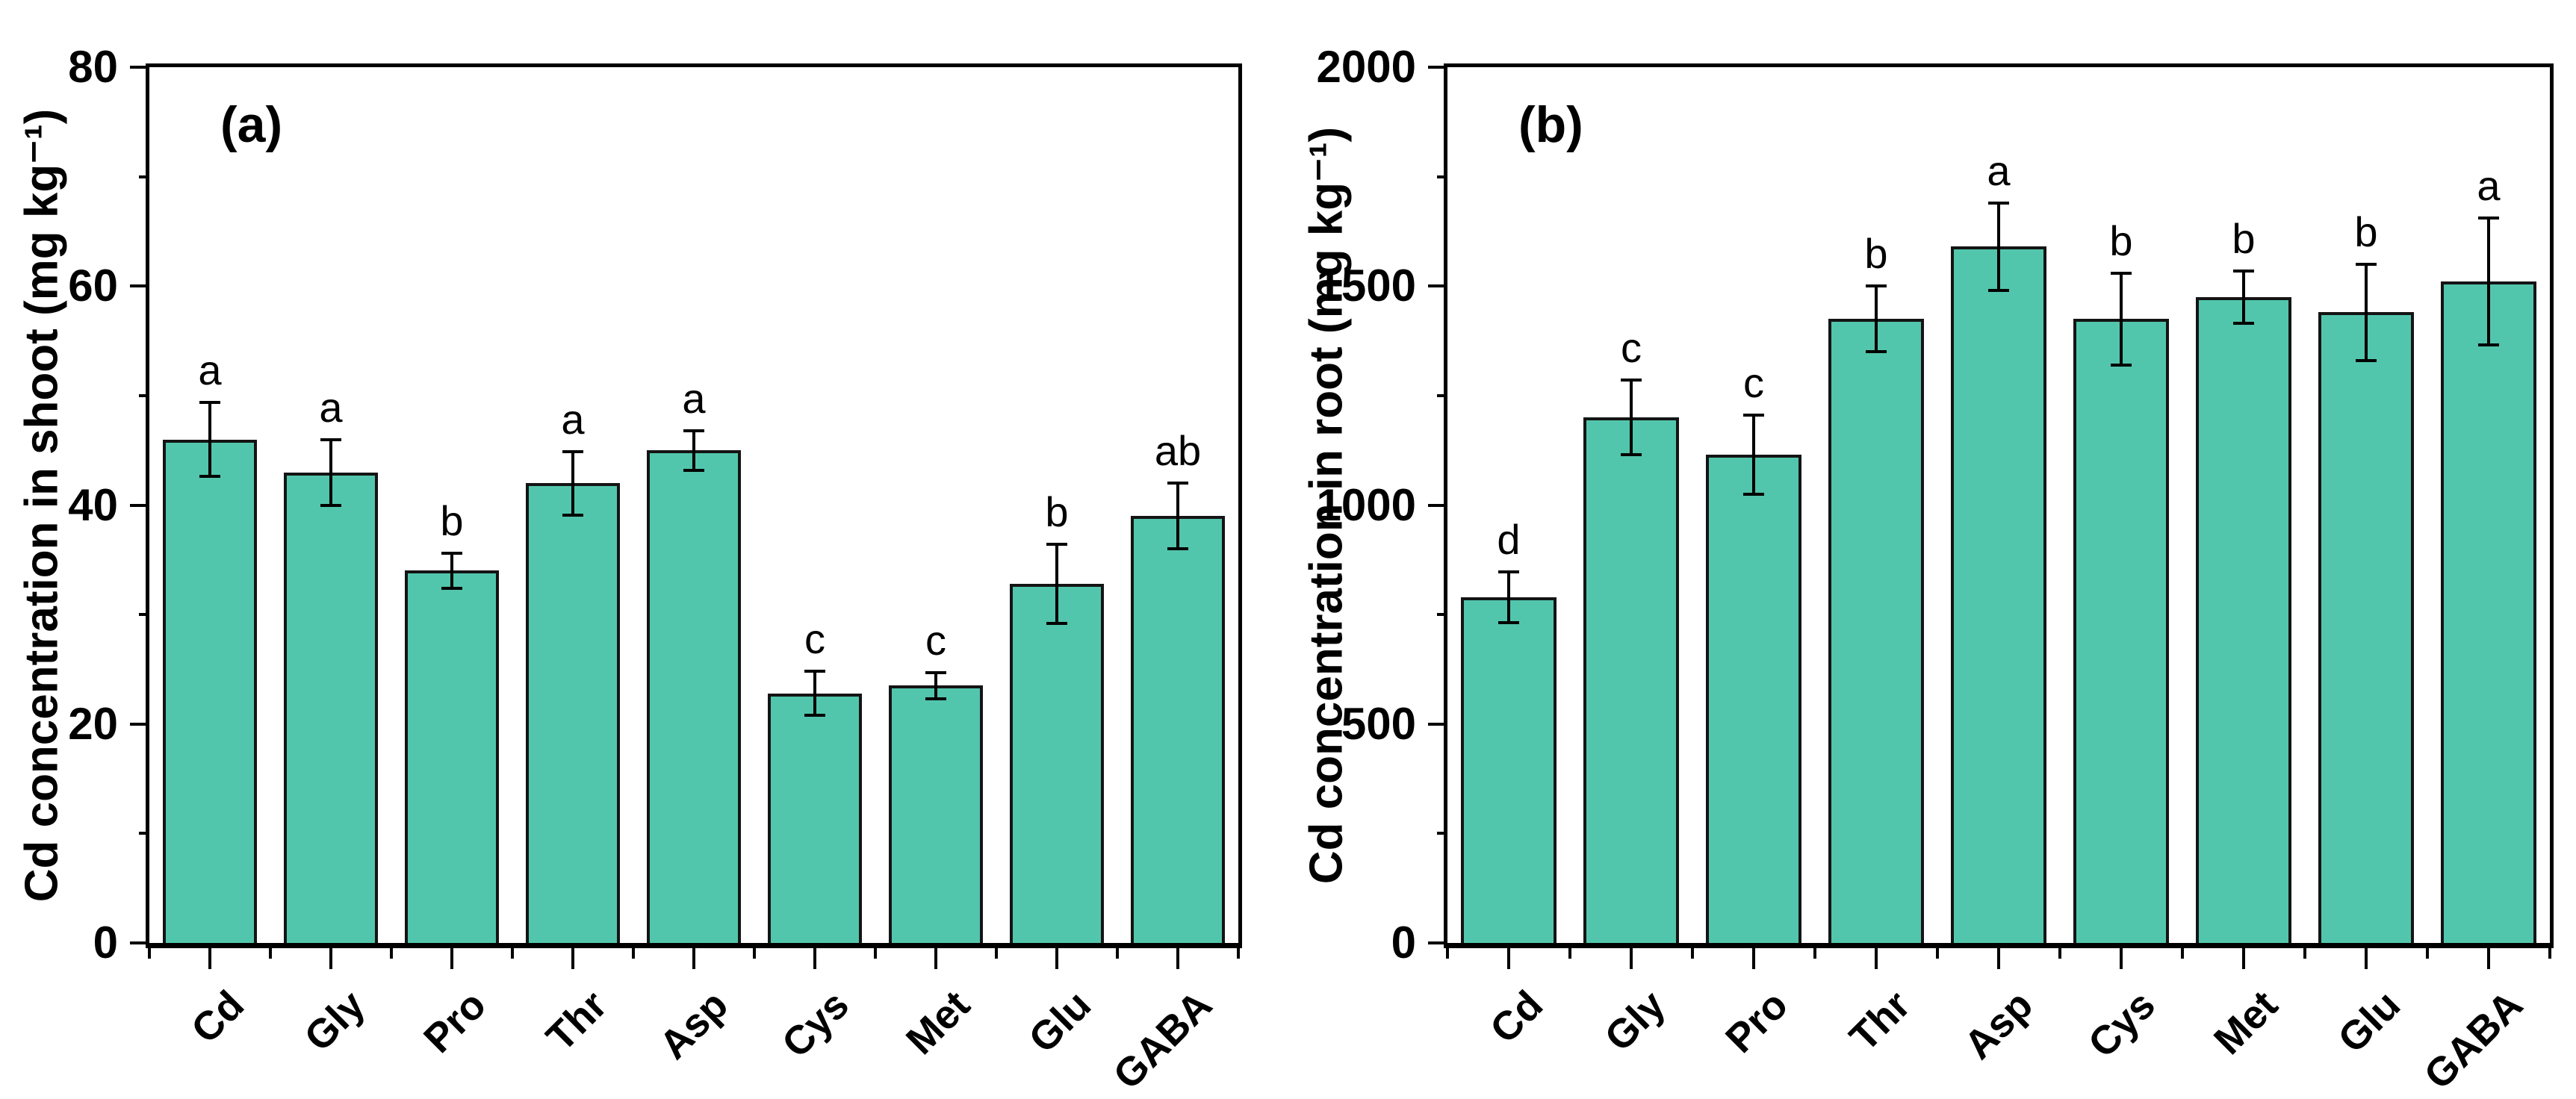 The image size is (2576, 1099). What do you see at coordinates (1509, 539) in the screenshot?
I see `significance-letter: d` at bounding box center [1509, 539].